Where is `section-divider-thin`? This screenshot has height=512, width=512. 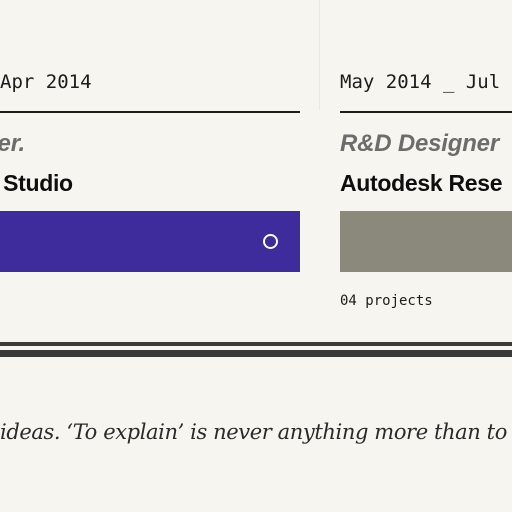
section-divider-thin is located at coordinates (256, 353).